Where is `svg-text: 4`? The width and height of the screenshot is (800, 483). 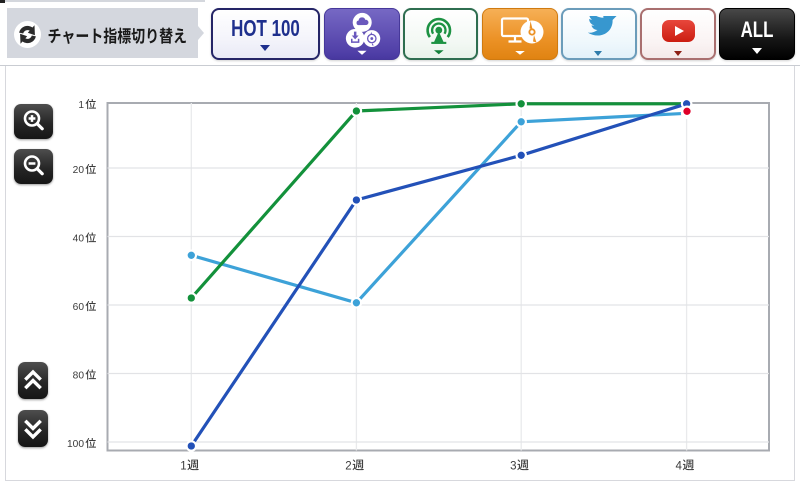 svg-text: 4 is located at coordinates (678, 466).